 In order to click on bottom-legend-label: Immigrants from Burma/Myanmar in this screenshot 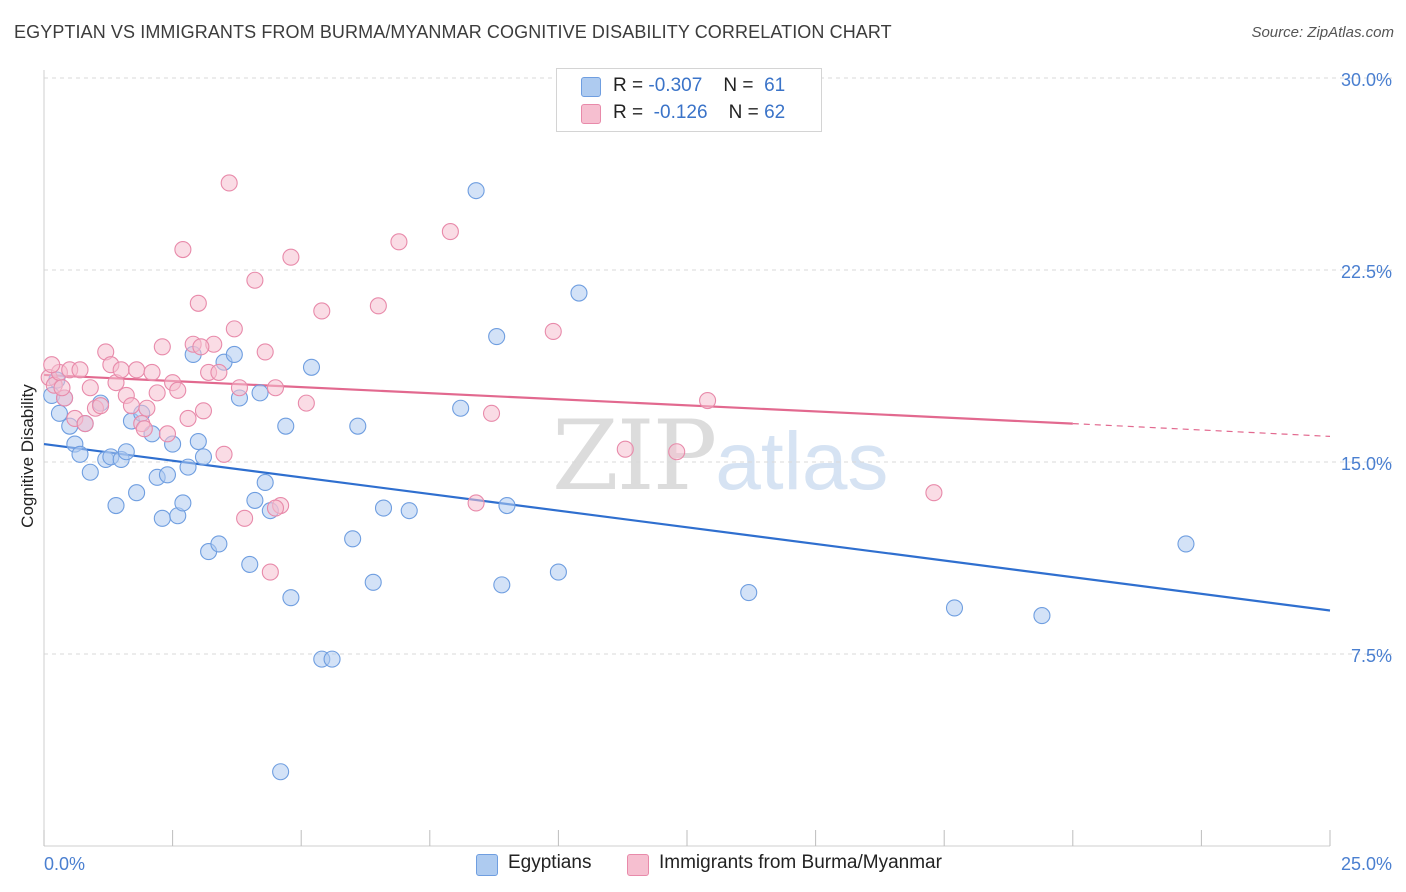, I will do `click(800, 862)`.